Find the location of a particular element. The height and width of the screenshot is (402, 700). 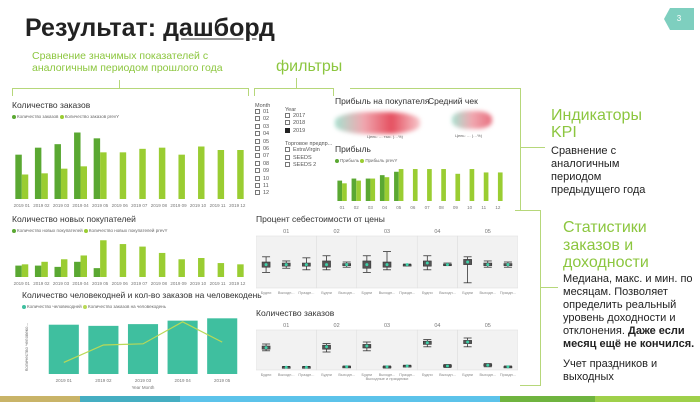

month-option: 05 is located at coordinates (262, 142).